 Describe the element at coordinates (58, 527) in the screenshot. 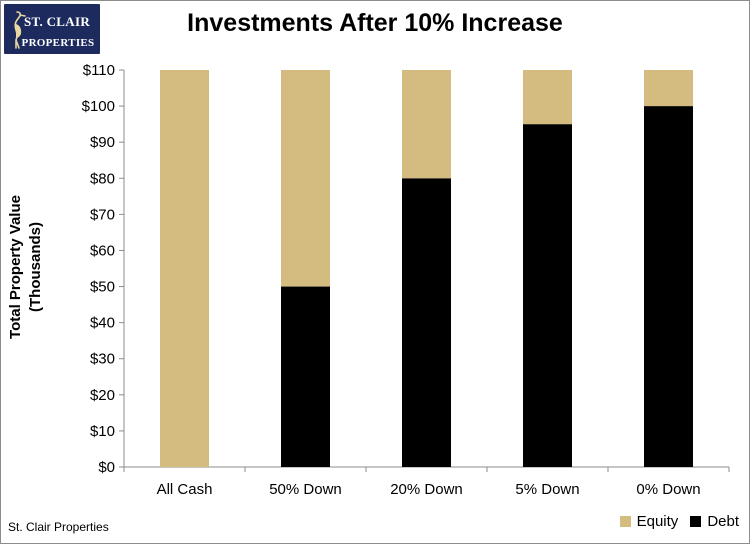

I see `footer-source: St. Clair Properties` at that location.